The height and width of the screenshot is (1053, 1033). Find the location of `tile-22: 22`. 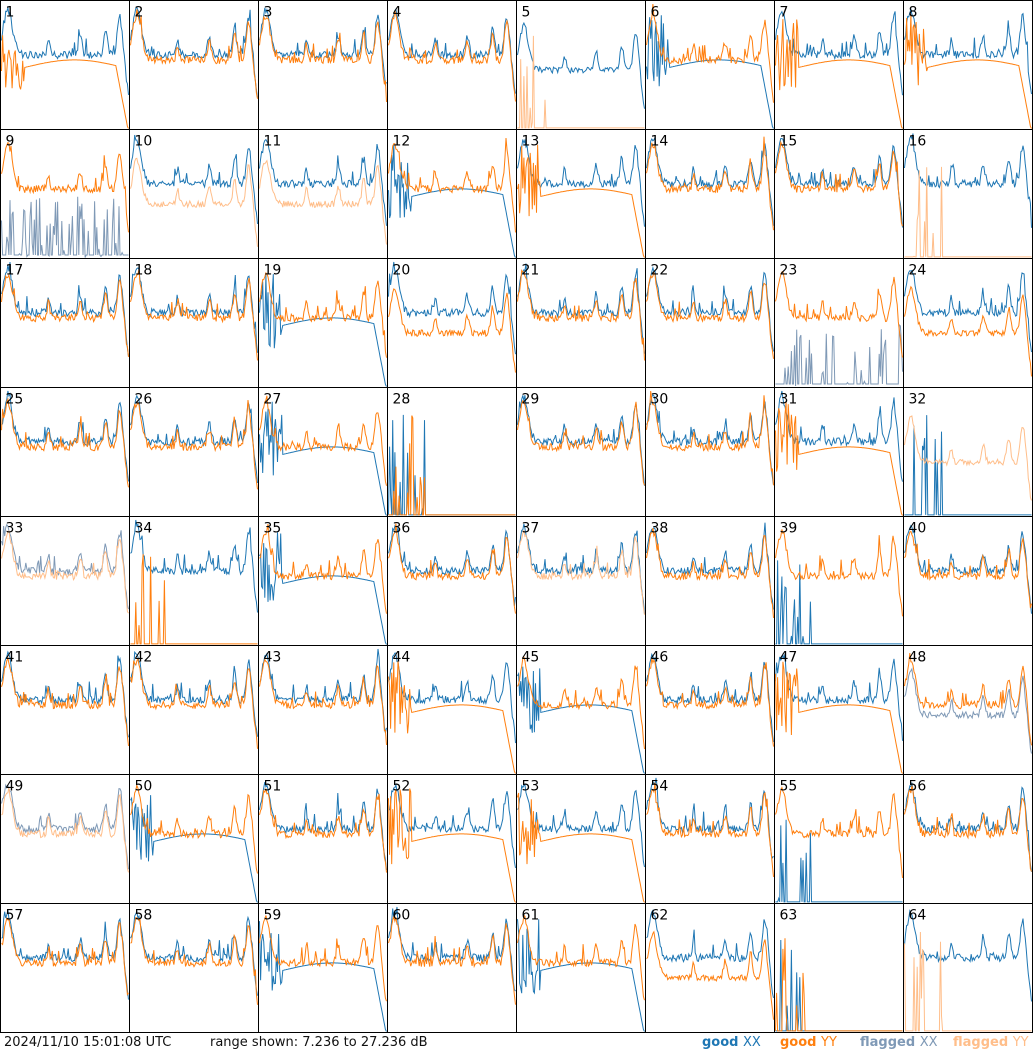

tile-22: 22 is located at coordinates (710, 323).